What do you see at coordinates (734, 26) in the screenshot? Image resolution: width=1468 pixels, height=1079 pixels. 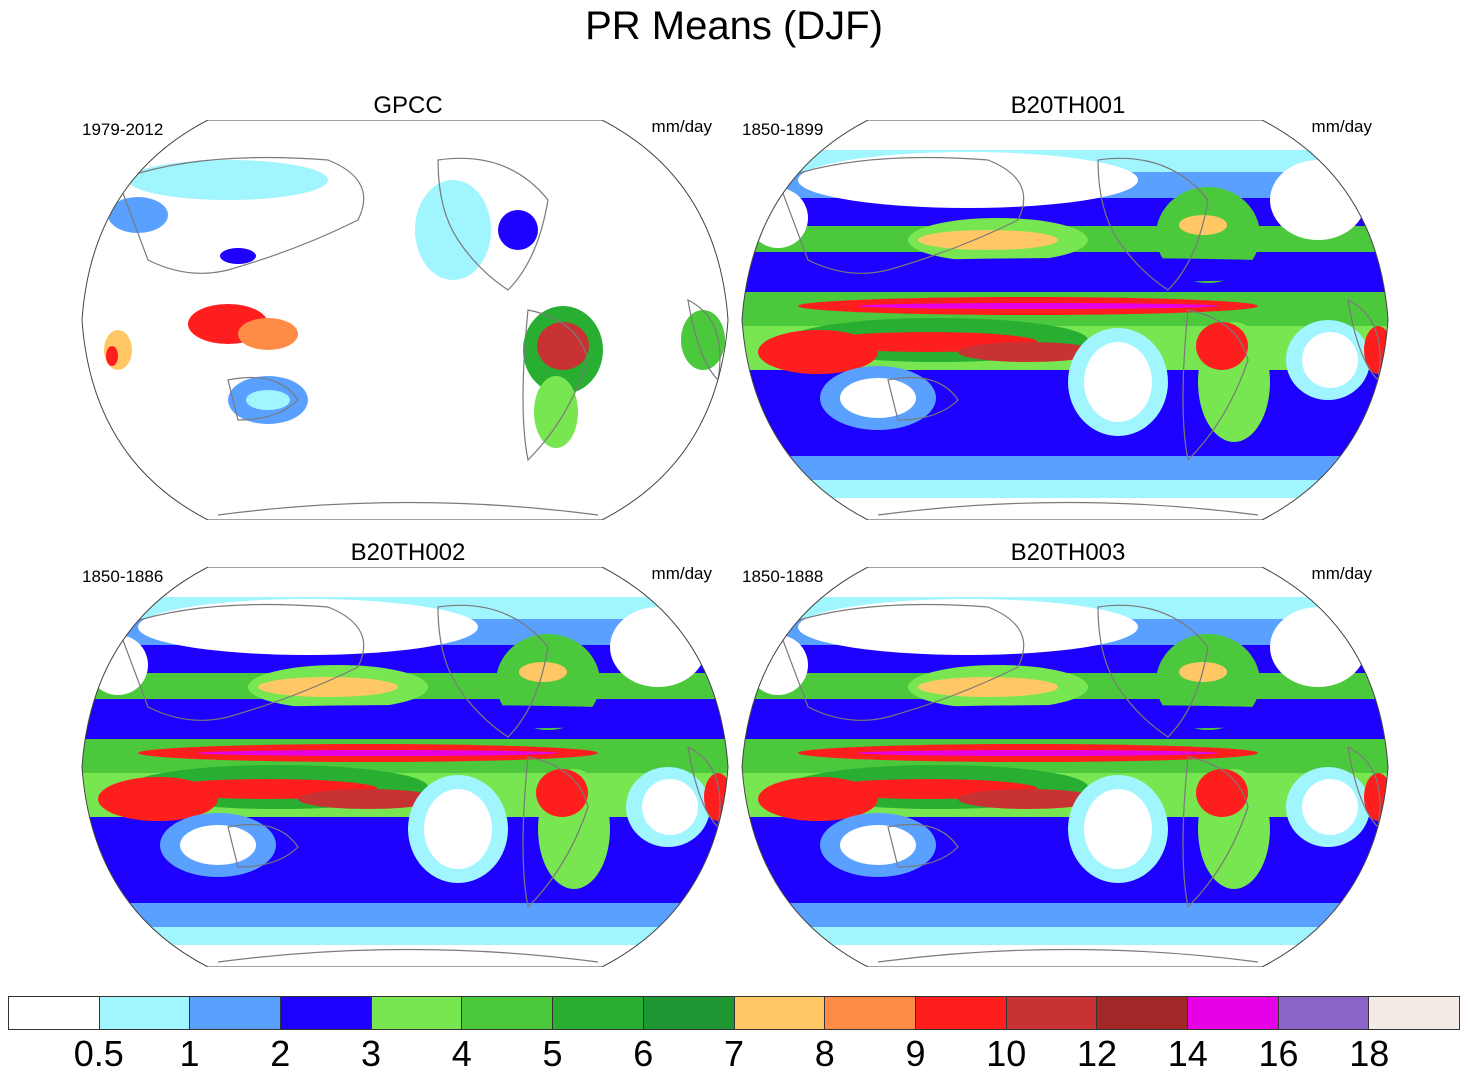 I see `figure-title: PR Means (DJF)` at bounding box center [734, 26].